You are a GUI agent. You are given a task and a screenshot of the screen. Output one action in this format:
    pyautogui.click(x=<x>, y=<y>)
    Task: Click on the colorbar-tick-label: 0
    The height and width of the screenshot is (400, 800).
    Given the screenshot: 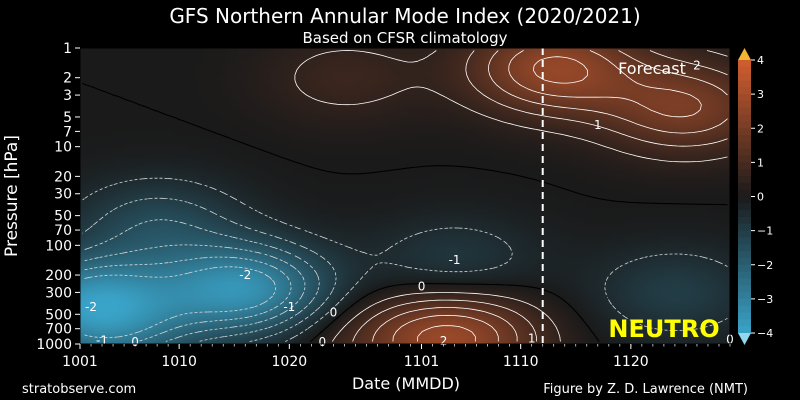 What is the action you would take?
    pyautogui.click(x=760, y=197)
    